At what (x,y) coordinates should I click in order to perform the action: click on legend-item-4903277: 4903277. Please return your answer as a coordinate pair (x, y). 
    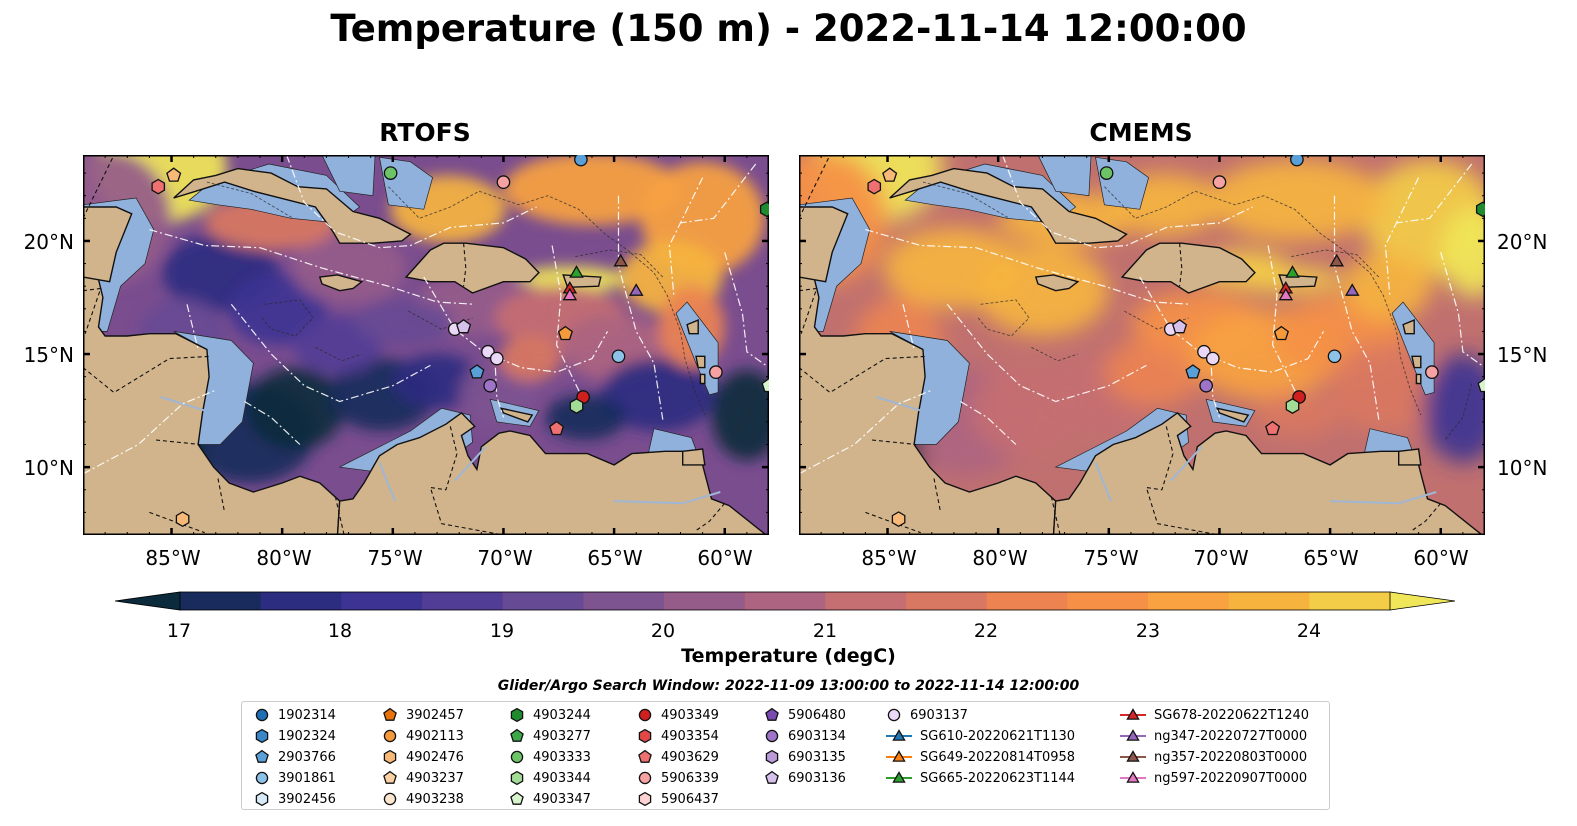
    Looking at the image, I should click on (550, 736).